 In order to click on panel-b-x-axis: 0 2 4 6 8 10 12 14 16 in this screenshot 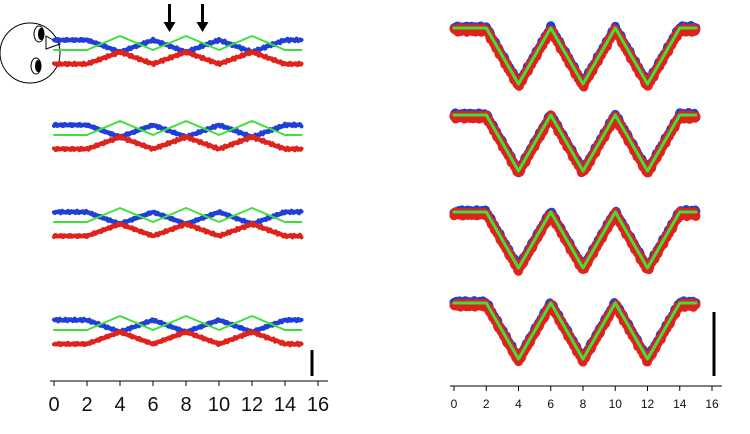, I will do `click(586, 398)`.